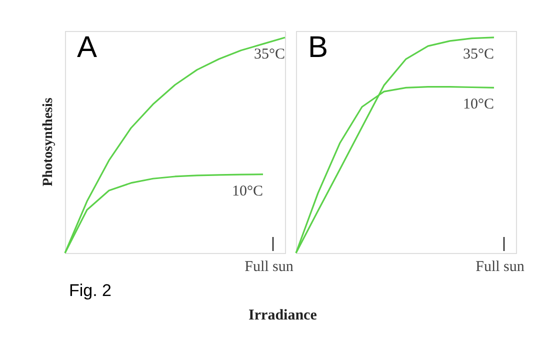 The width and height of the screenshot is (558, 342). I want to click on chart-title: A, so click(87, 47).